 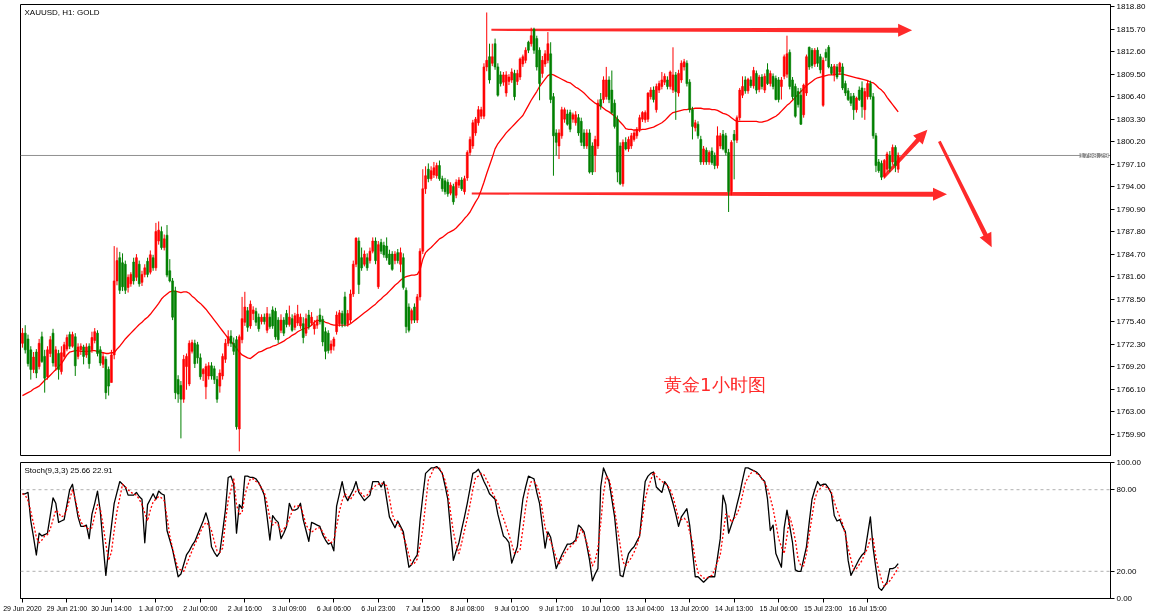 What do you see at coordinates (1131, 299) in the screenshot?
I see `y-tick-label: 1778.50` at bounding box center [1131, 299].